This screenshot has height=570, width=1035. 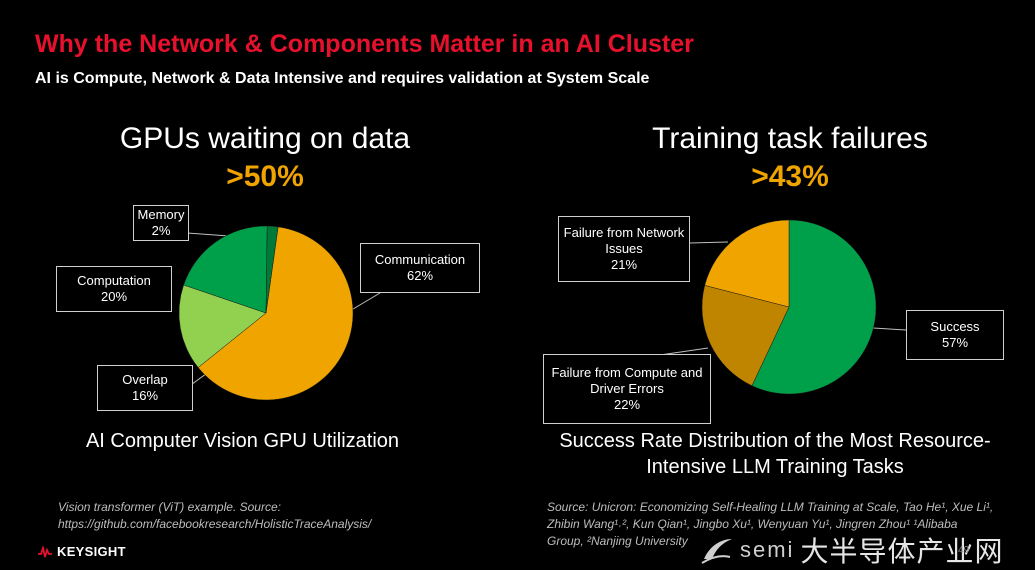 What do you see at coordinates (242, 441) in the screenshot?
I see `left-panel-caption: AI Computer Vision GPU Utilization` at bounding box center [242, 441].